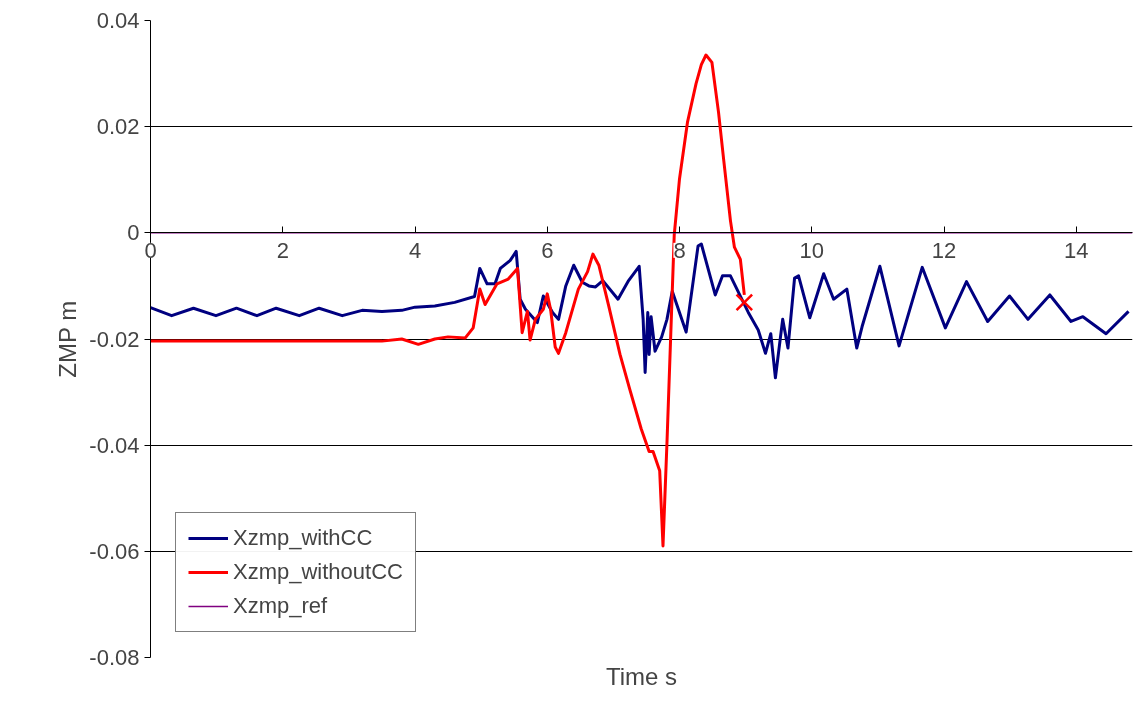  What do you see at coordinates (280, 606) in the screenshot?
I see `legend-label: Xzmp_ref` at bounding box center [280, 606].